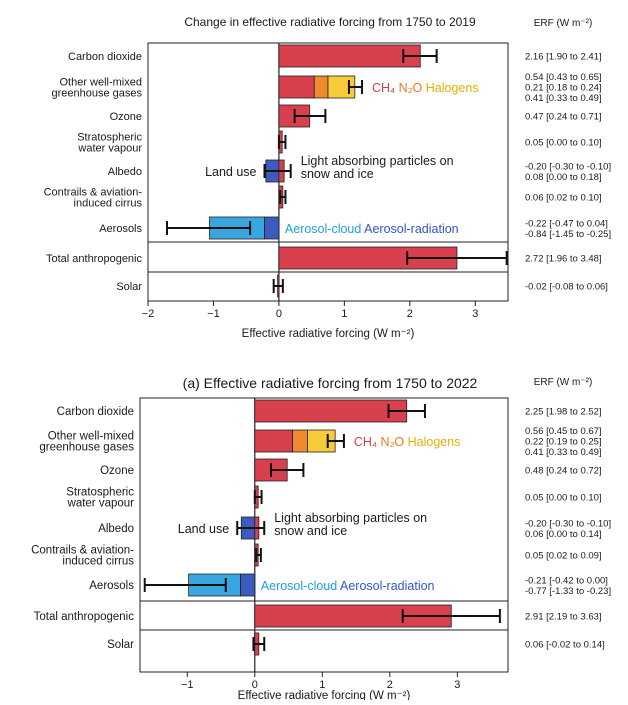  What do you see at coordinates (568, 234) in the screenshot?
I see `erf-value: -0.84 [-1.45 to -0.25]` at bounding box center [568, 234].